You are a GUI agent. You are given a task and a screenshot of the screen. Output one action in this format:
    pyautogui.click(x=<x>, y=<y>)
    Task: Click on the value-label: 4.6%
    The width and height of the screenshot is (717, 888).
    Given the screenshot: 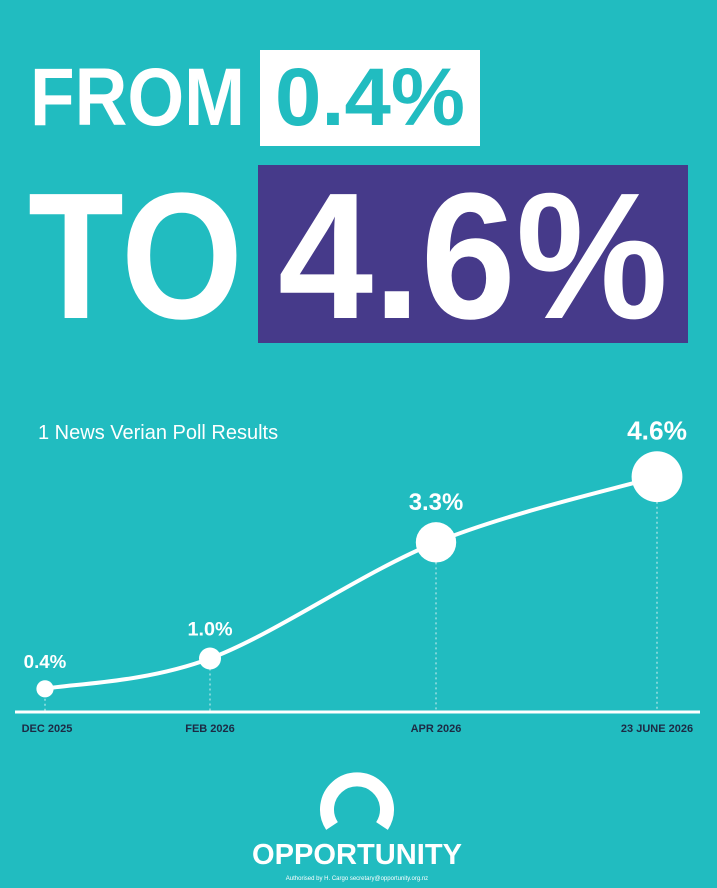 What is the action you would take?
    pyautogui.click(x=657, y=430)
    